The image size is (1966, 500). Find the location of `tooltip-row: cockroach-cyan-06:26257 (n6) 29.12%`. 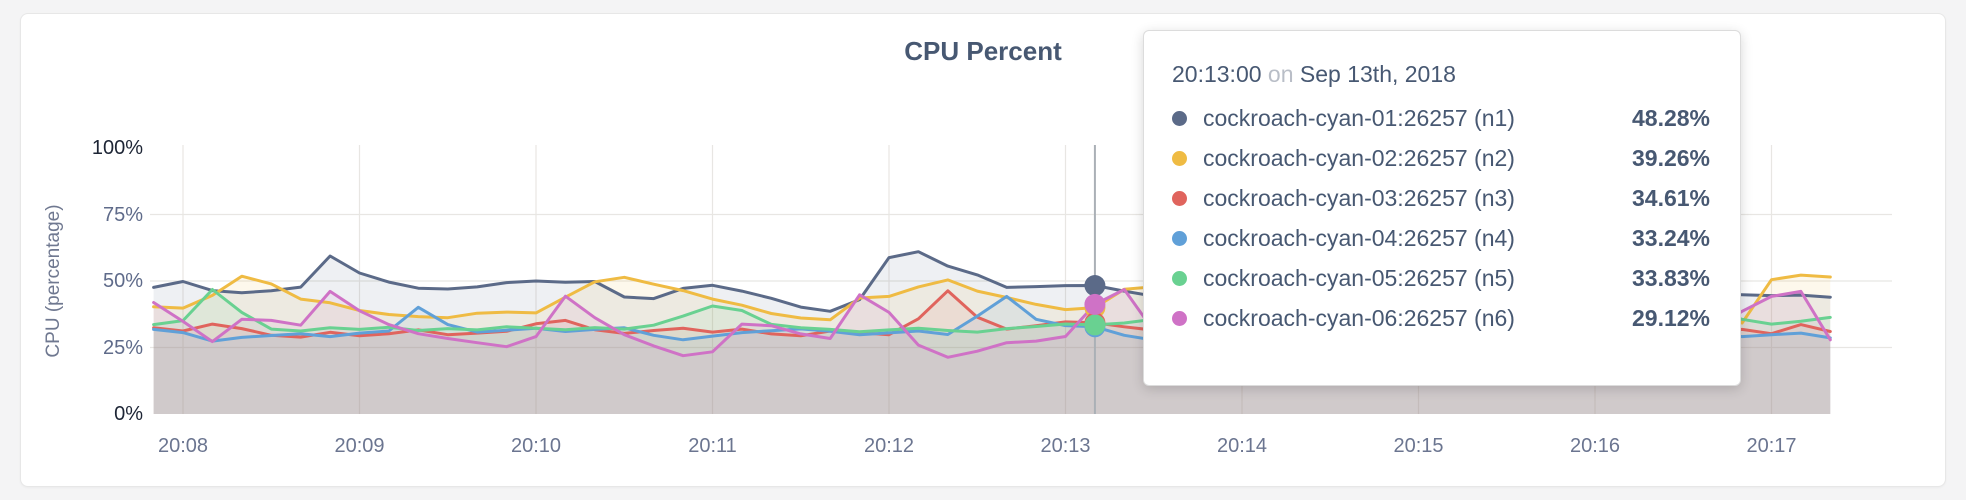

tooltip-row: cockroach-cyan-06:26257 (n6) 29.12% is located at coordinates (1441, 318).